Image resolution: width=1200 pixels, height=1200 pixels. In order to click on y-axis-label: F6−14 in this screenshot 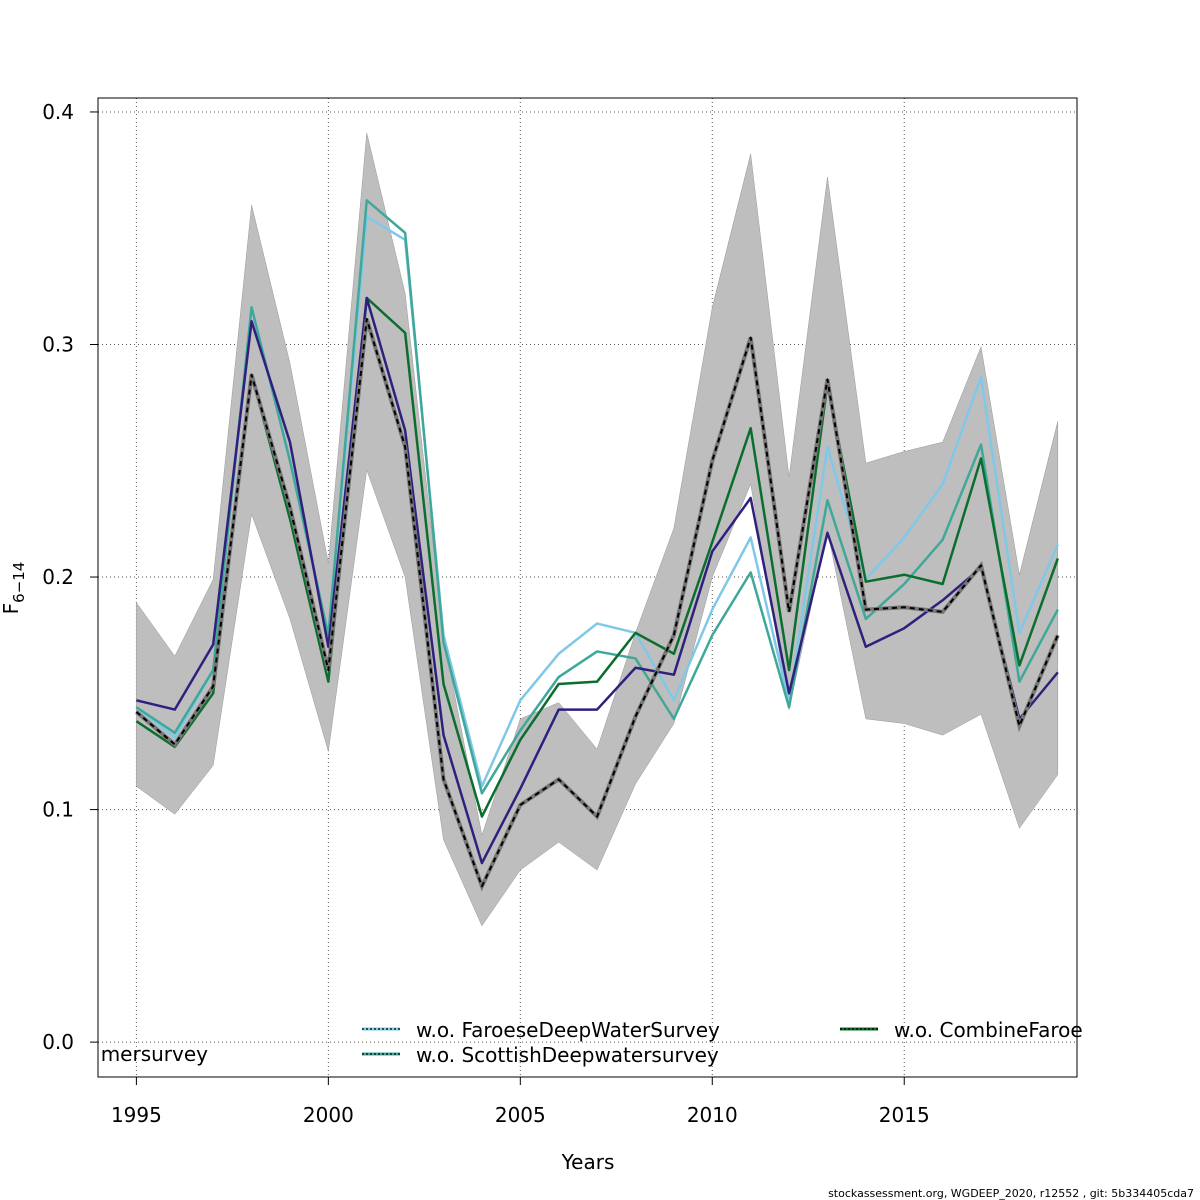, I will do `click(14, 588)`.